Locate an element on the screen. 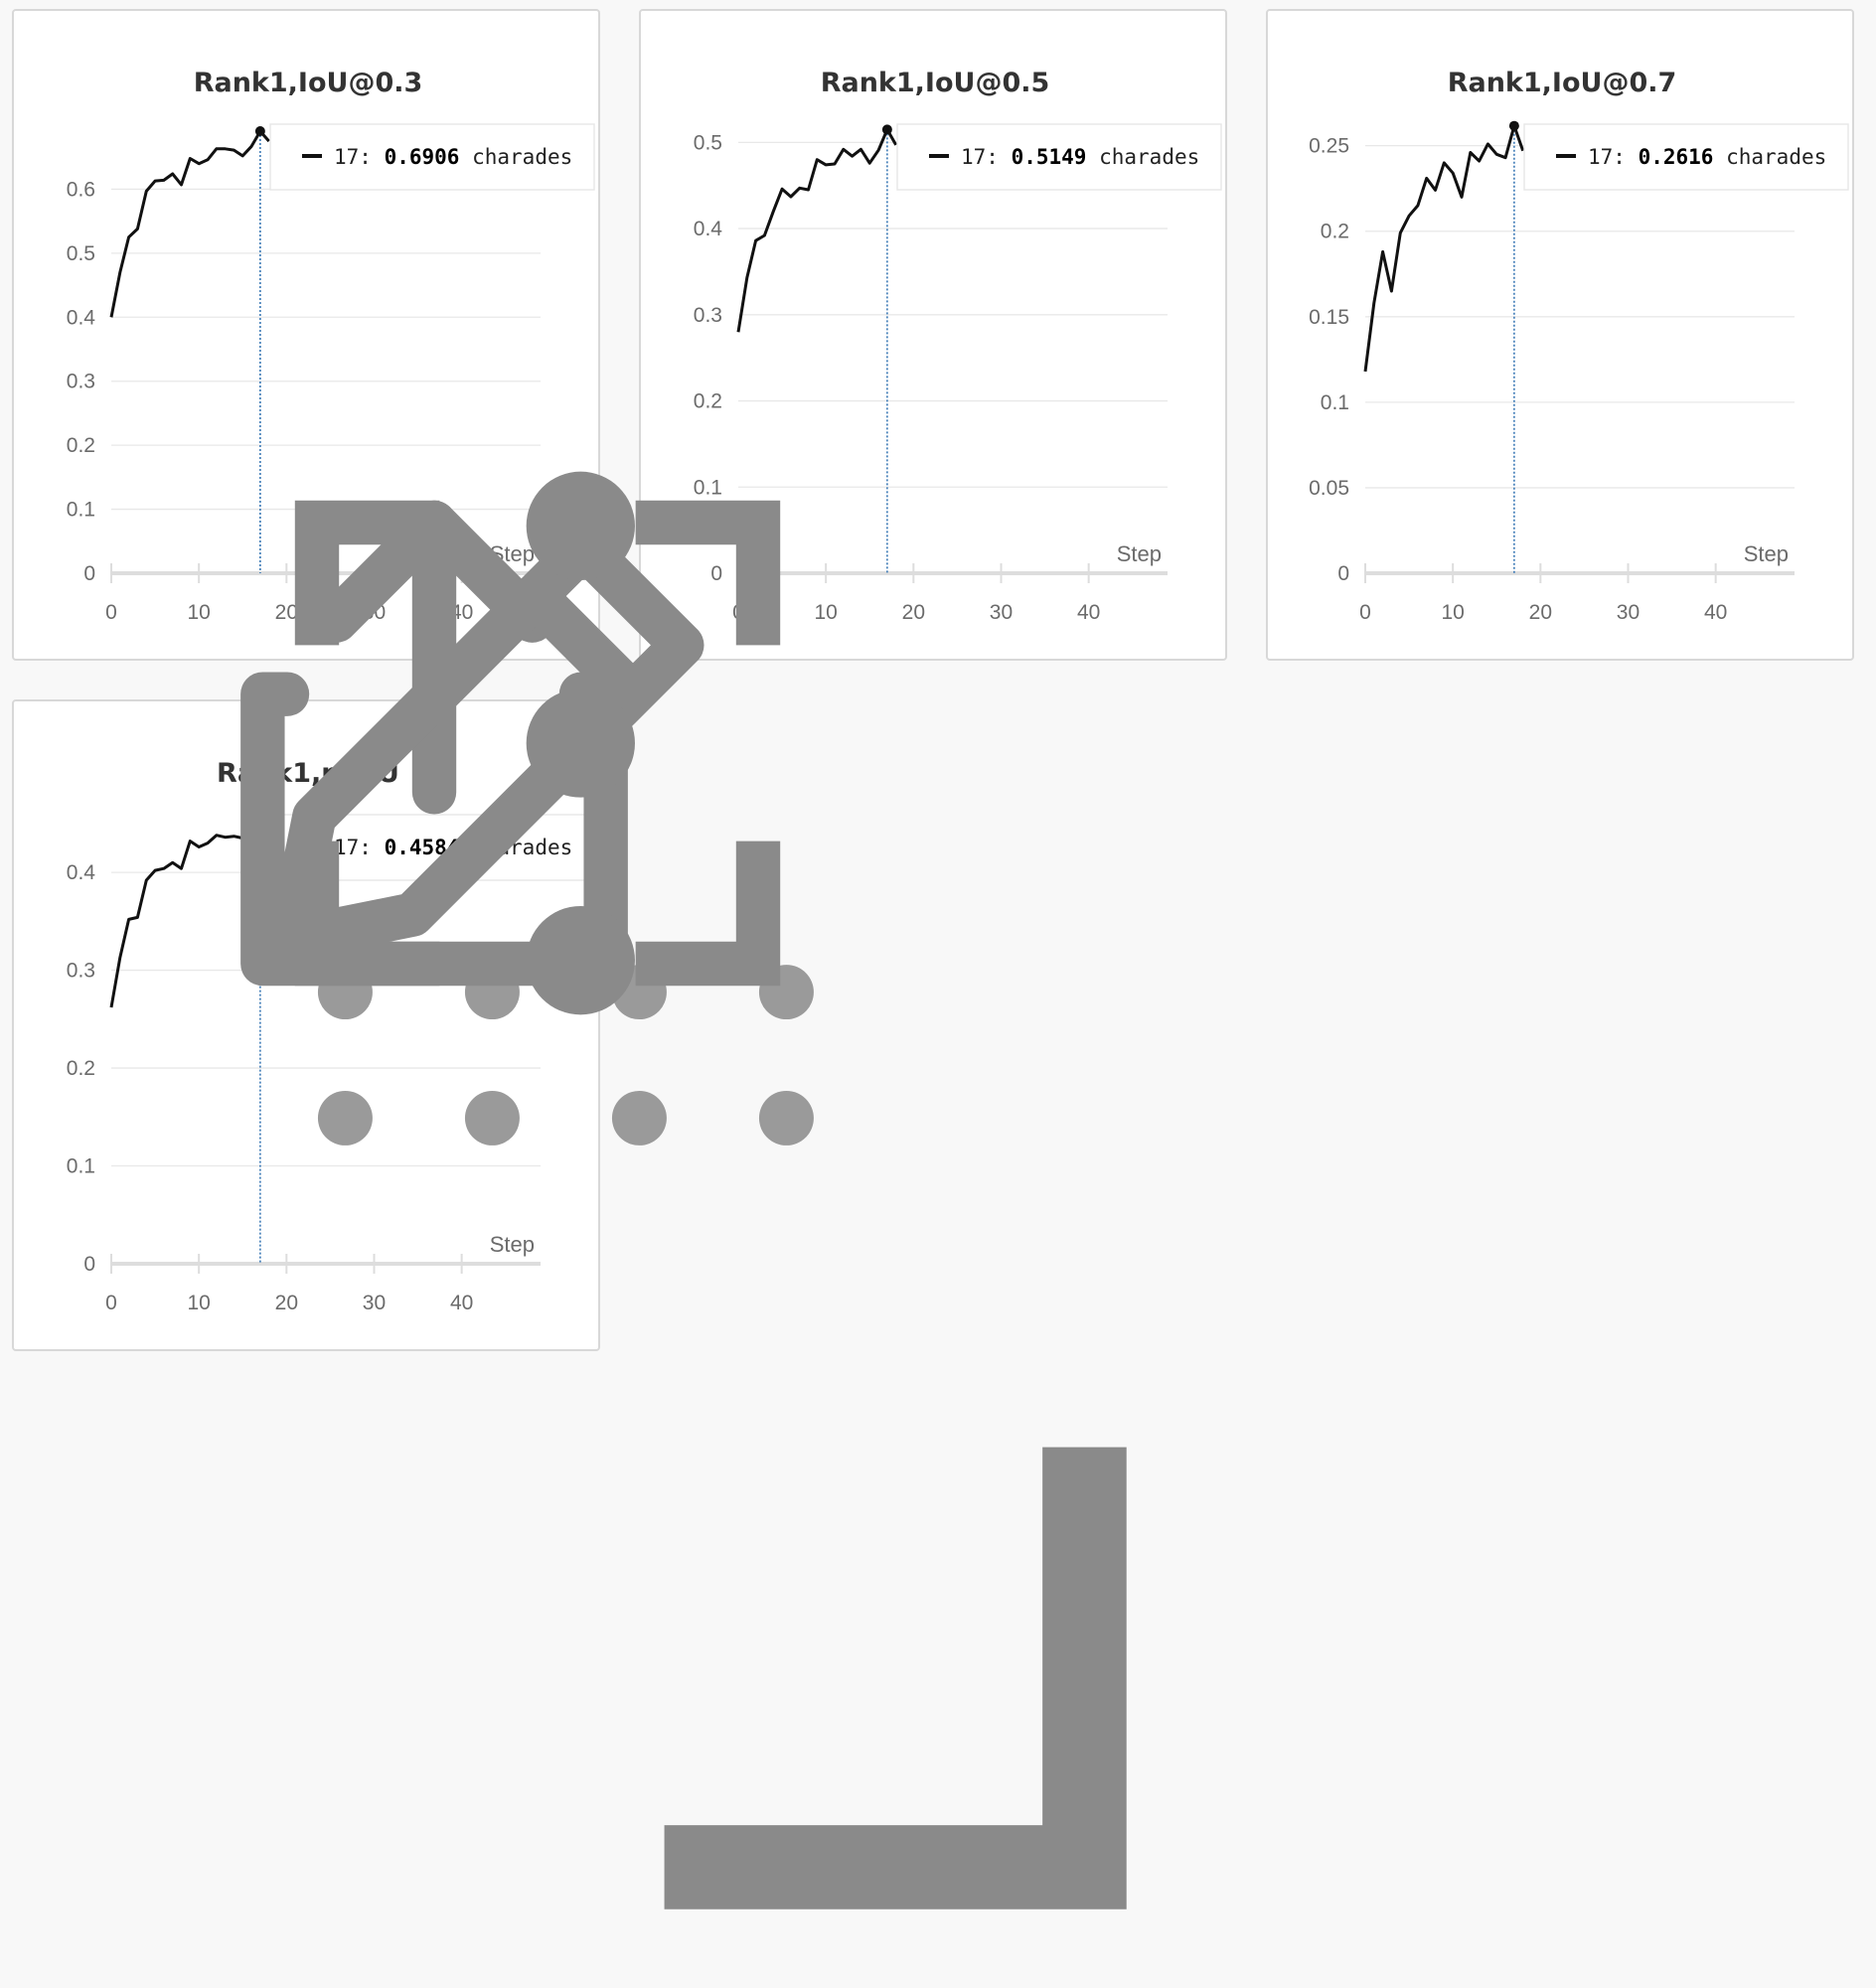 This screenshot has height=1988, width=1876. edit-pencil-icon is located at coordinates (485, 743).